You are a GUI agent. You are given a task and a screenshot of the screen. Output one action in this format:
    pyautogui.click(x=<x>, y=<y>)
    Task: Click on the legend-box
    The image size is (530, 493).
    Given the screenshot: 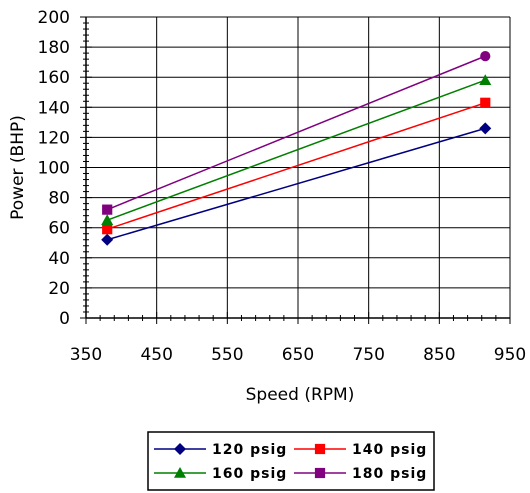 What is the action you would take?
    pyautogui.click(x=291, y=461)
    